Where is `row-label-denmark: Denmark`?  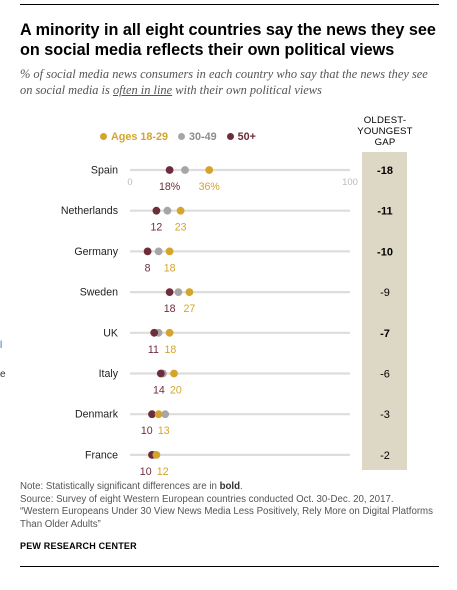
row-label-denmark: Denmark is located at coordinates (97, 415).